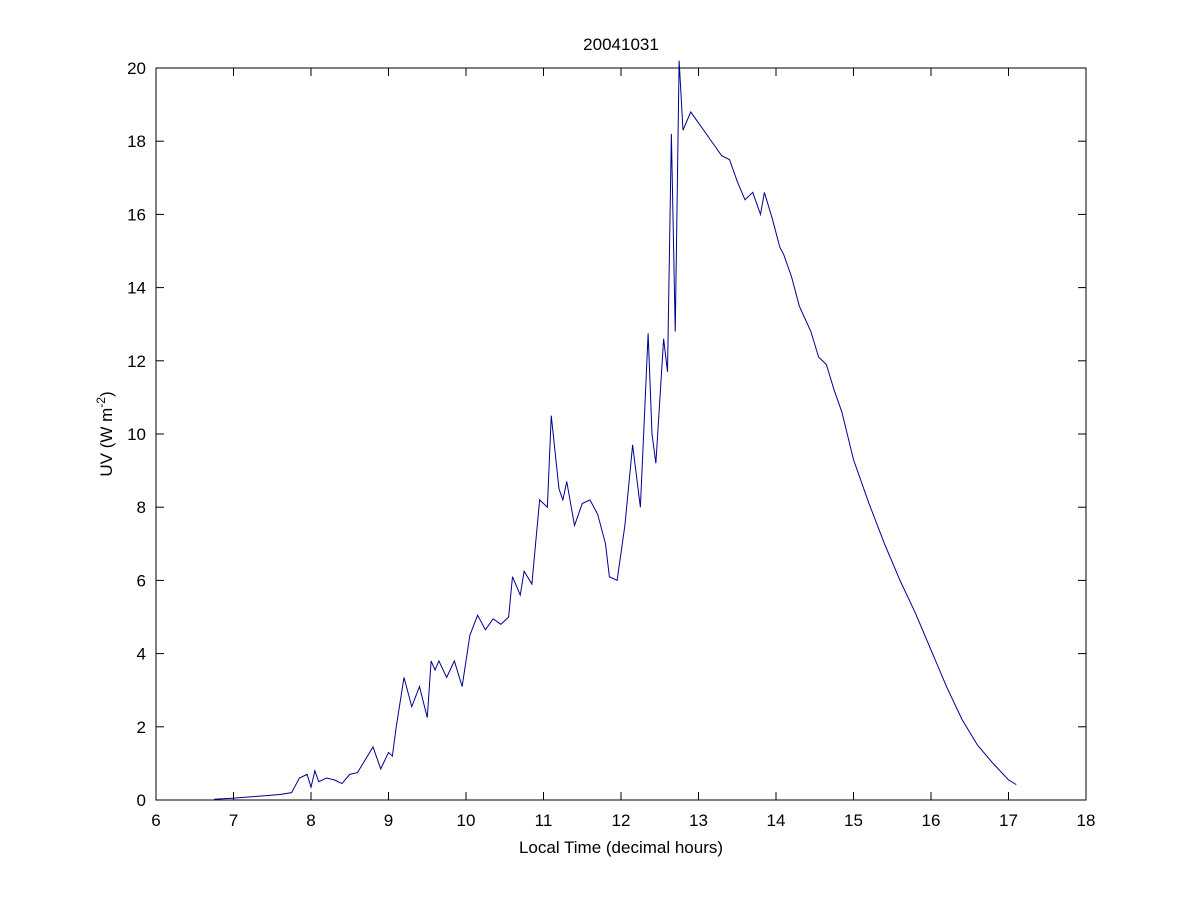  What do you see at coordinates (621, 847) in the screenshot?
I see `x-axis-label: Local Time (decimal hours)` at bounding box center [621, 847].